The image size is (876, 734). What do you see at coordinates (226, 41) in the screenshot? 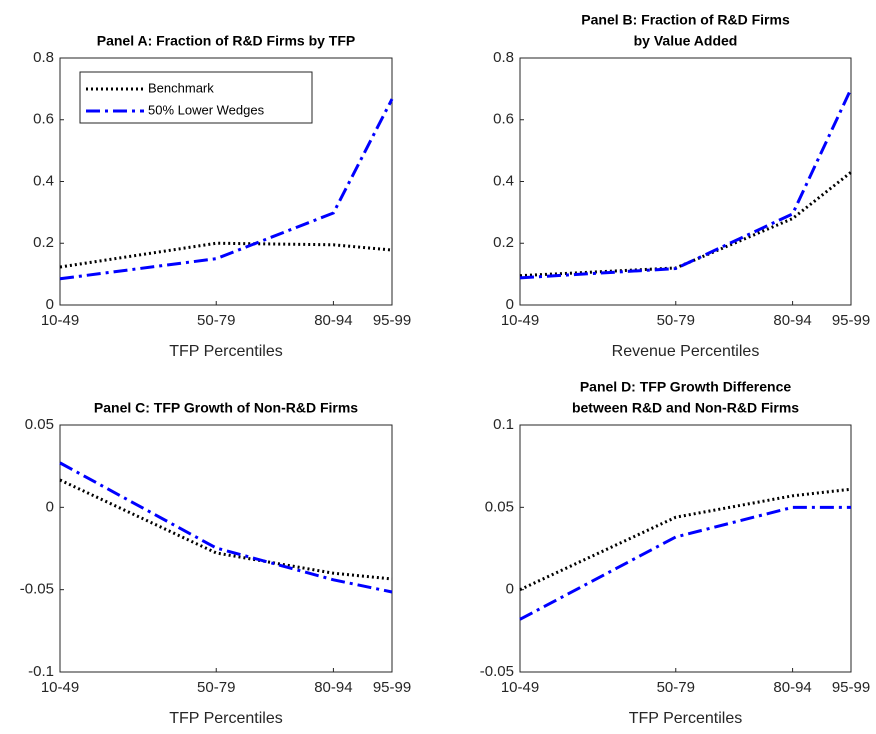
I see `chart-title: Panel A: Fraction of R&D Firms by TFP` at bounding box center [226, 41].